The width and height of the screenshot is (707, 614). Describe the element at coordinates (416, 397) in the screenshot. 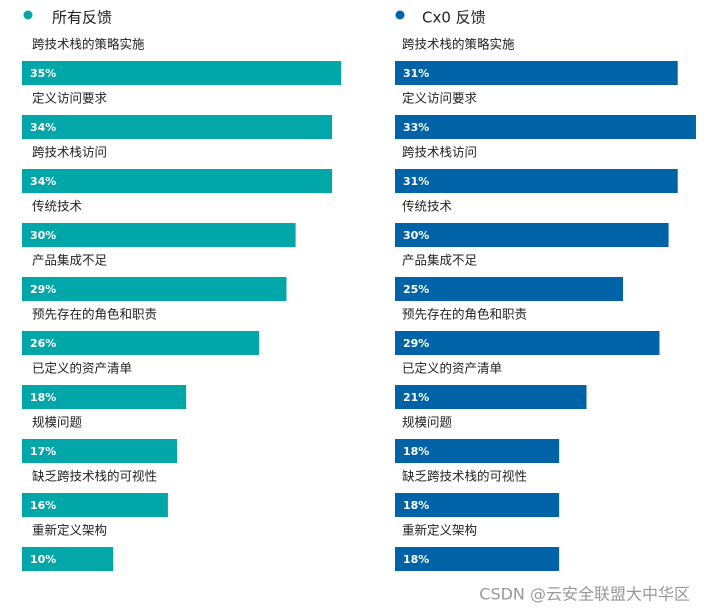

I see `value-label: 21%` at that location.